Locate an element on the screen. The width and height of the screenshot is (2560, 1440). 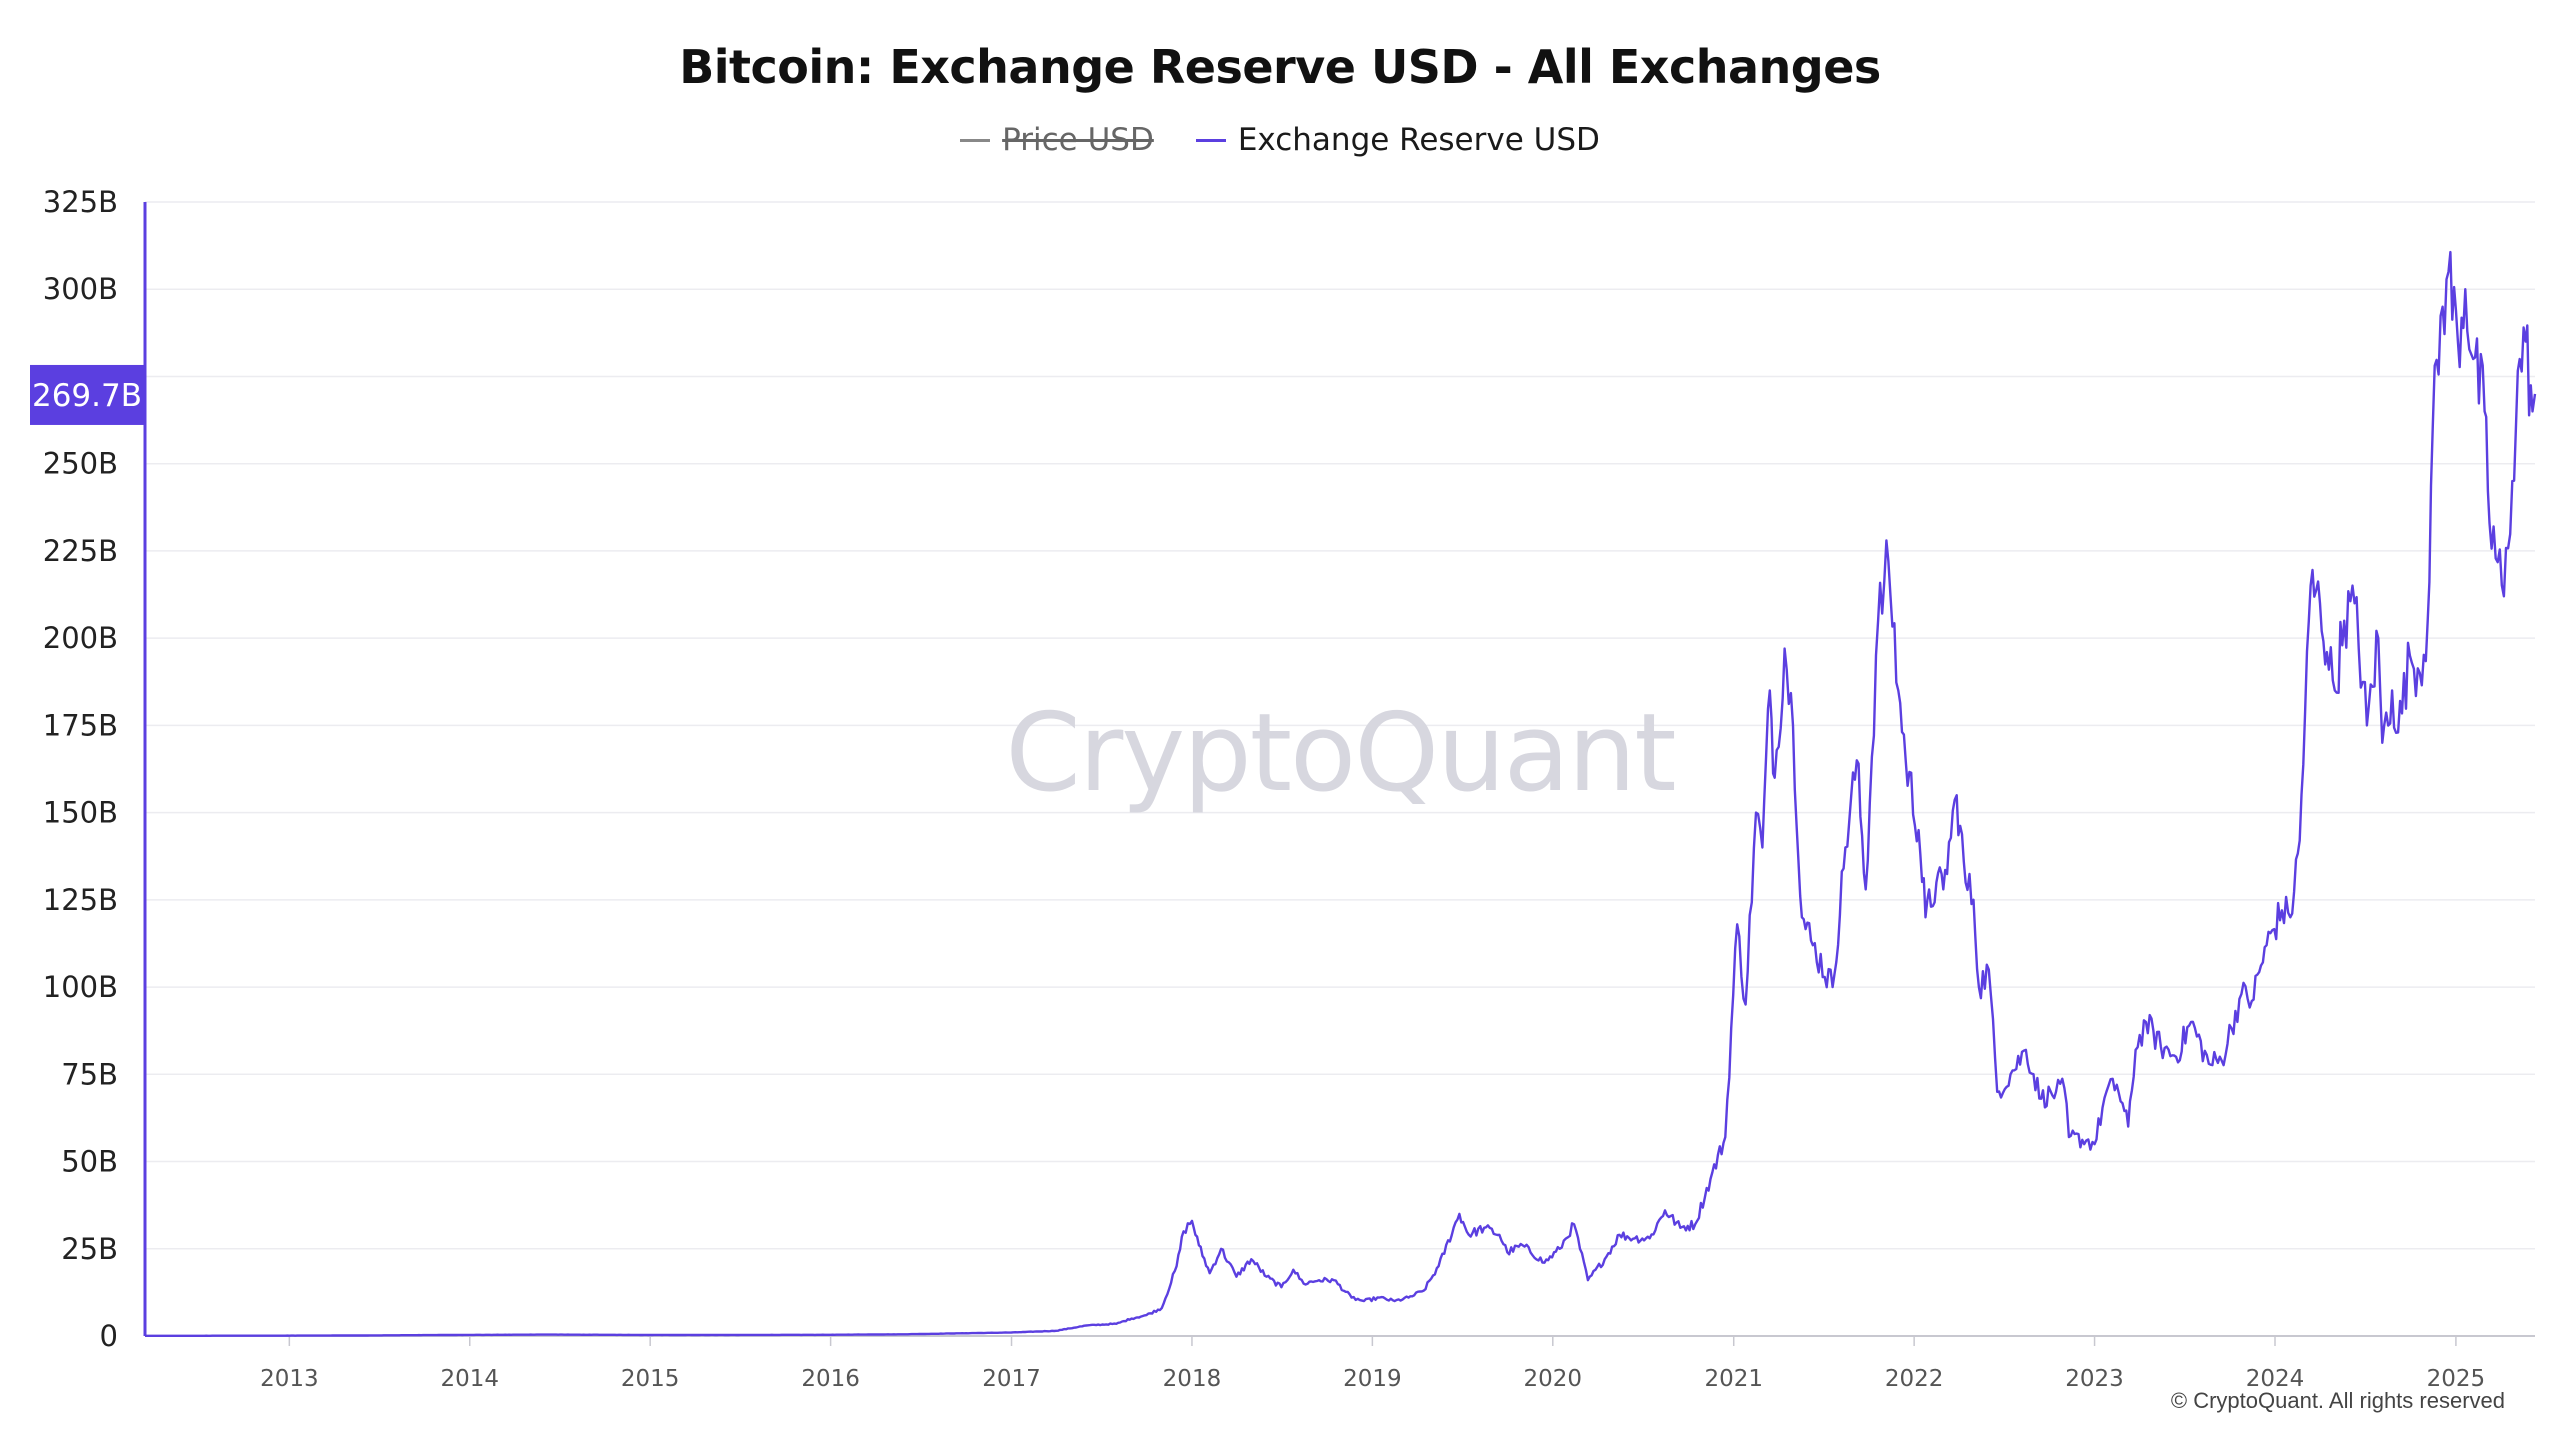
legend-label-exchange-reserve-usd: Exchange Reserve USD is located at coordinates (1418, 140).